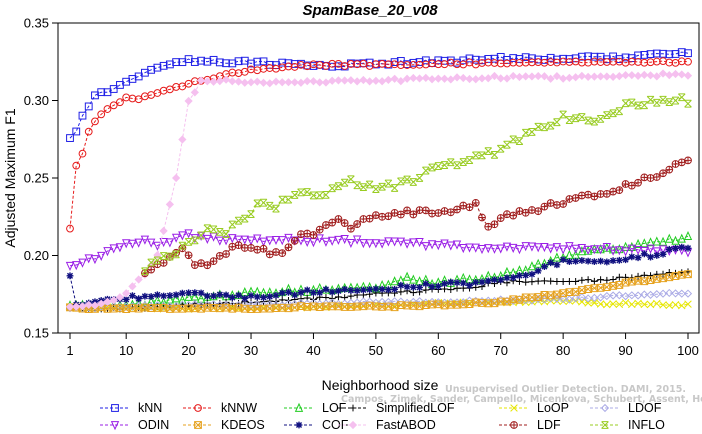 The height and width of the screenshot is (434, 702). What do you see at coordinates (379, 292) in the screenshot?
I see `series-kdeos` at bounding box center [379, 292].